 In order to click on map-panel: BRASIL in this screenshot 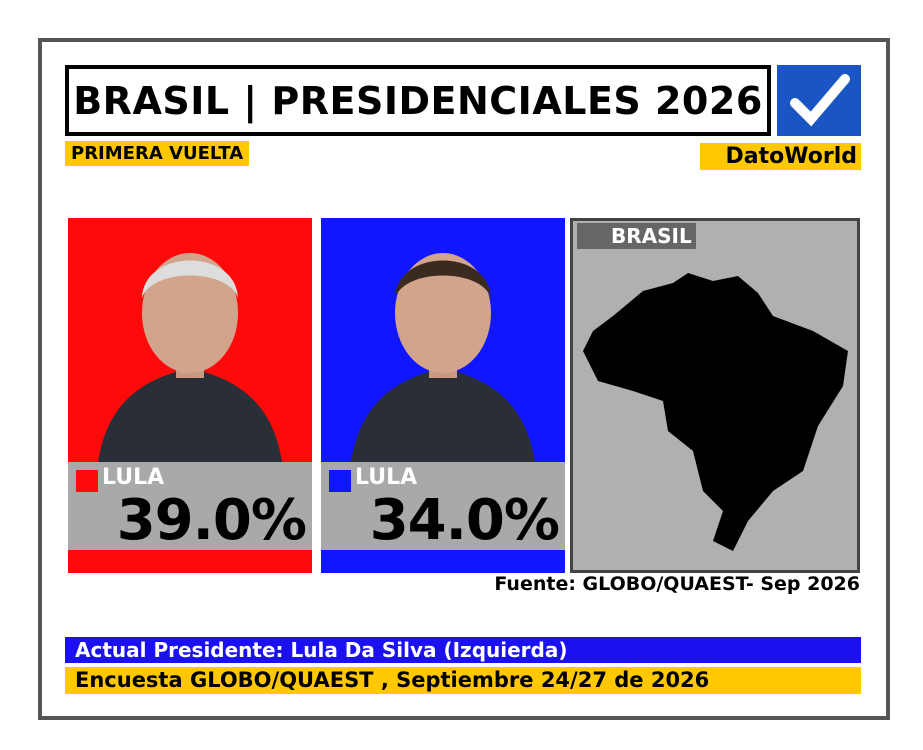, I will do `click(715, 395)`.